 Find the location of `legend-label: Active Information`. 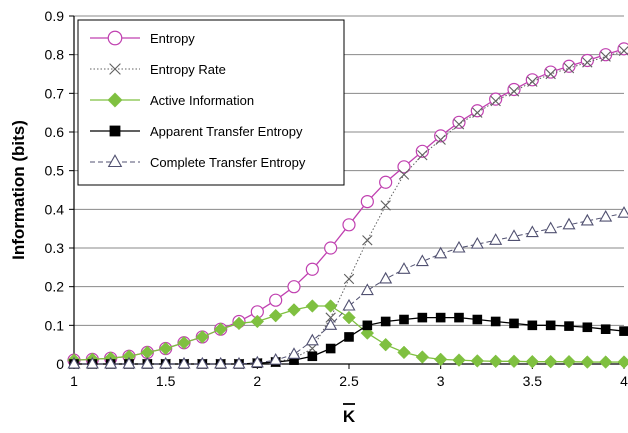

legend-label: Active Information is located at coordinates (202, 100).